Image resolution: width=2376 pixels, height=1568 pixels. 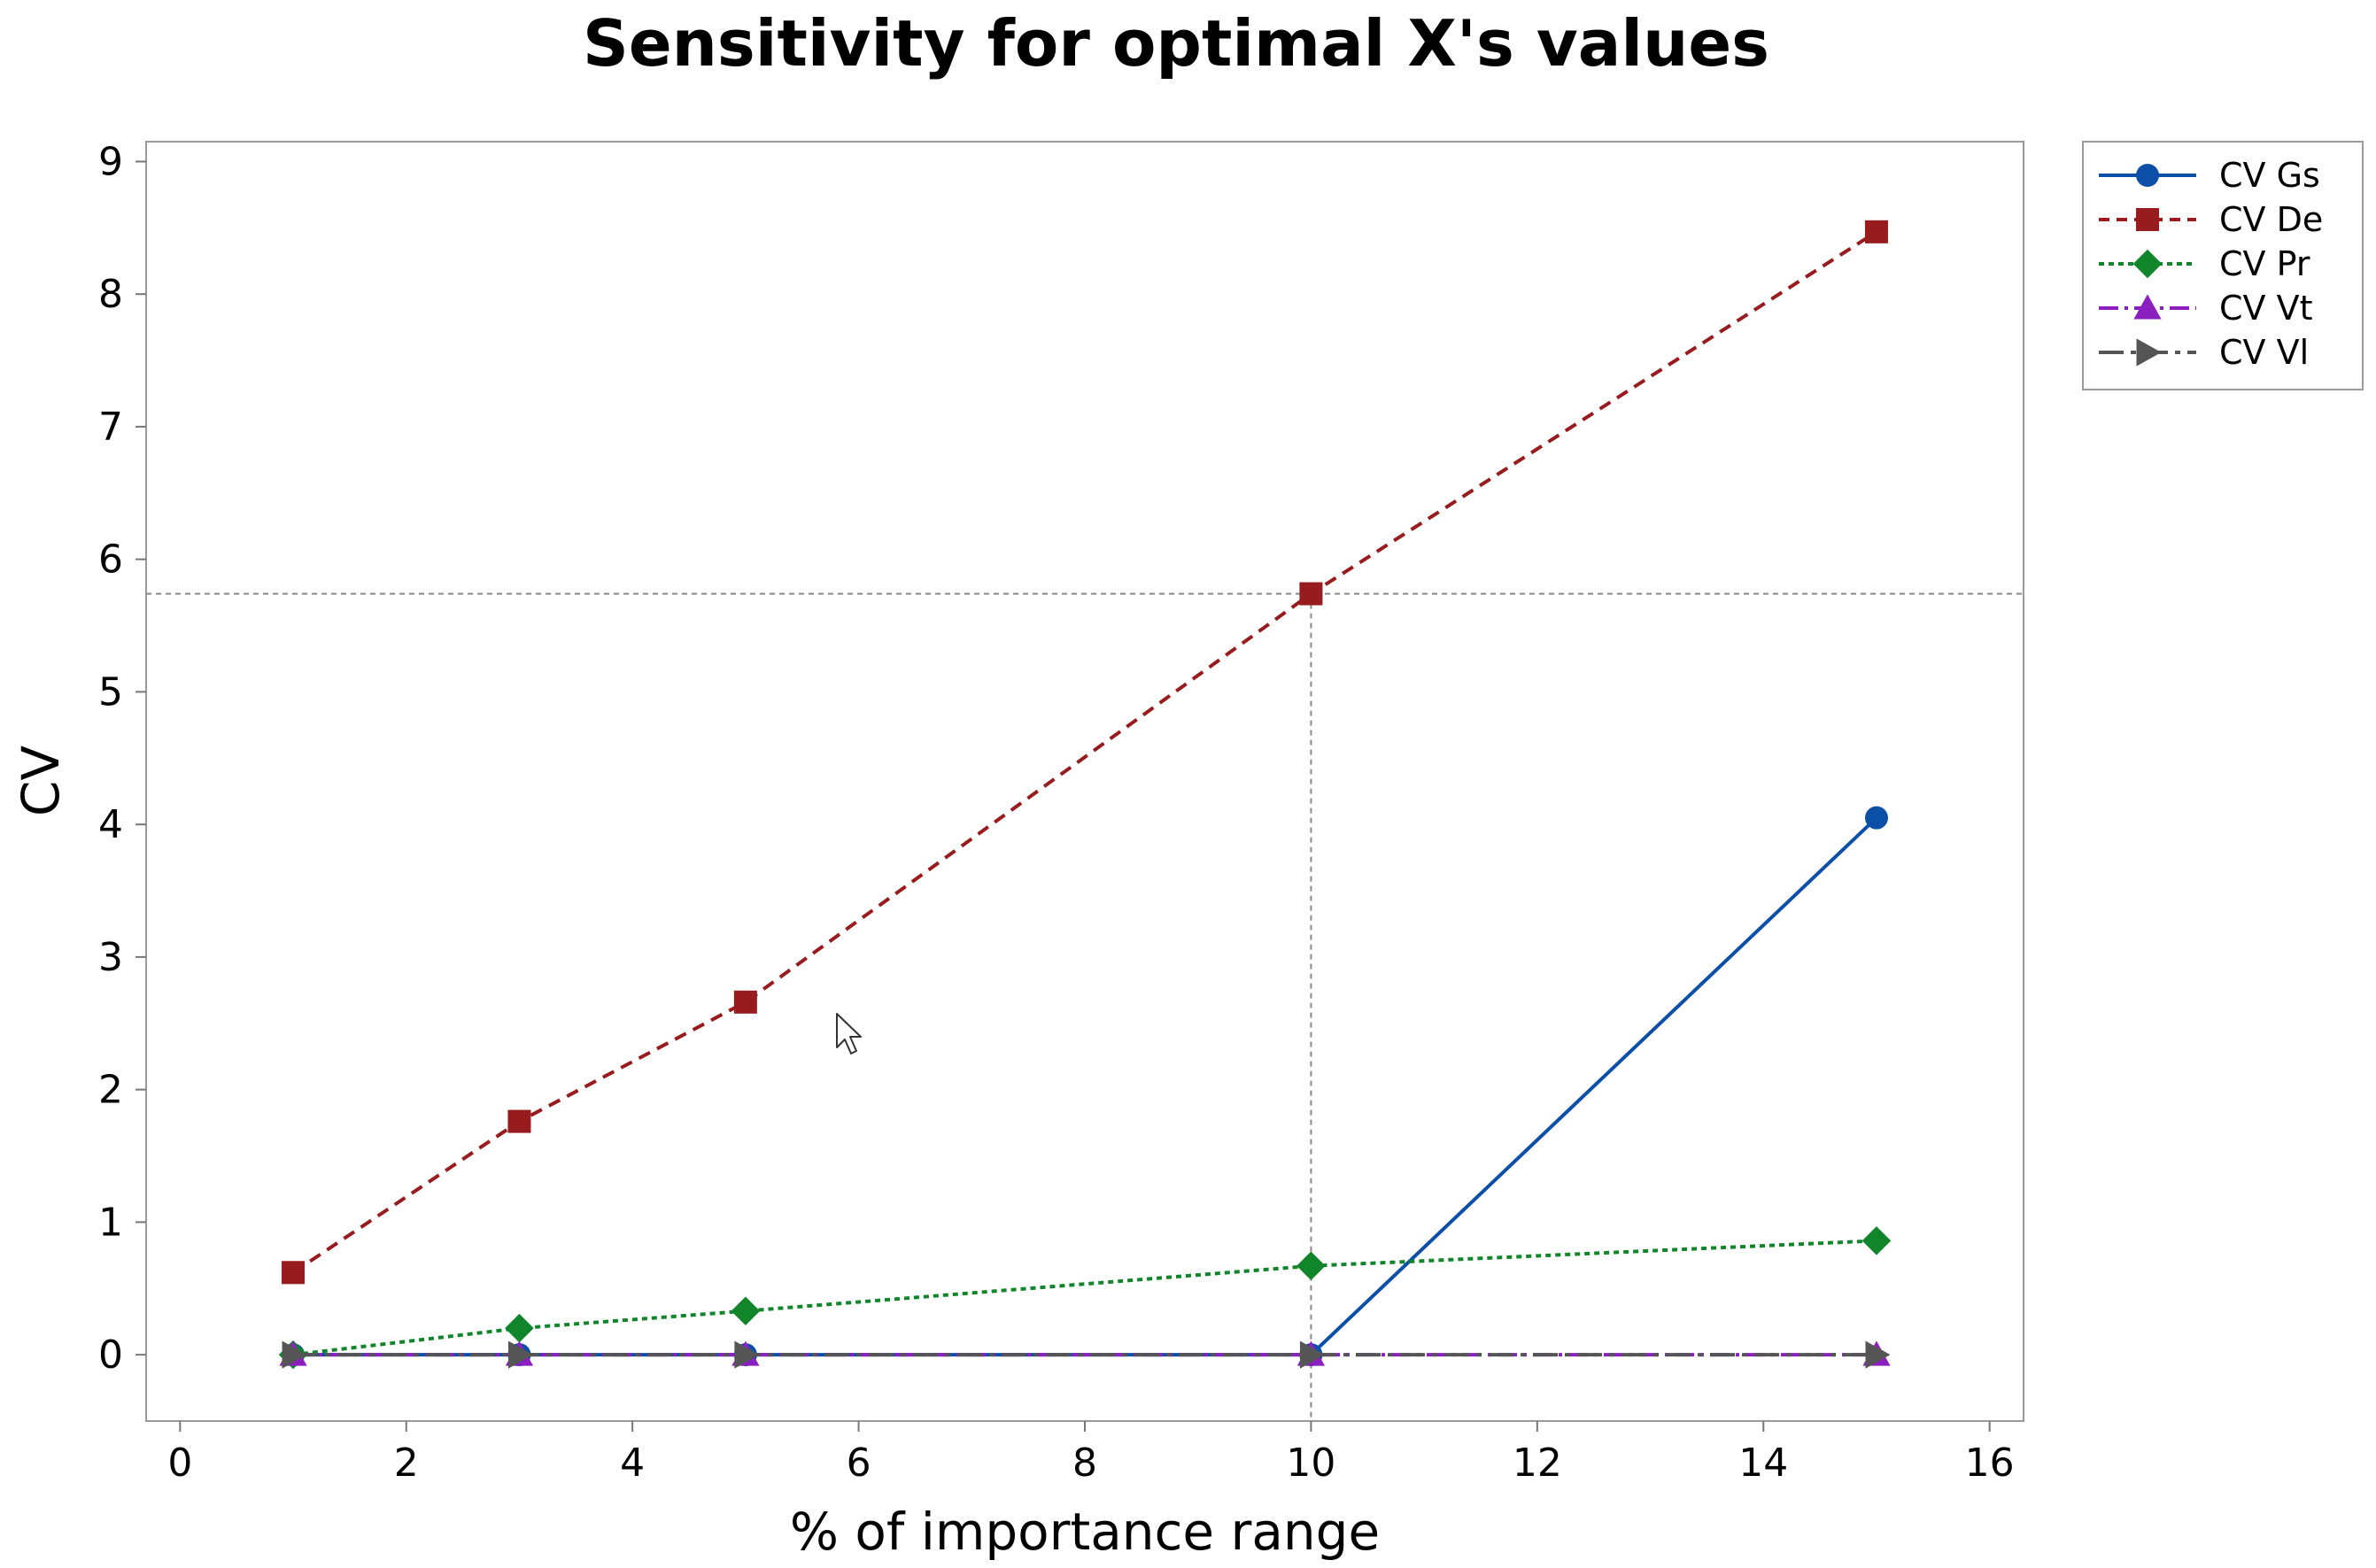 I want to click on y-axis: 0 1 2 3 4 5 6 7 8 9, so click(x=122, y=758).